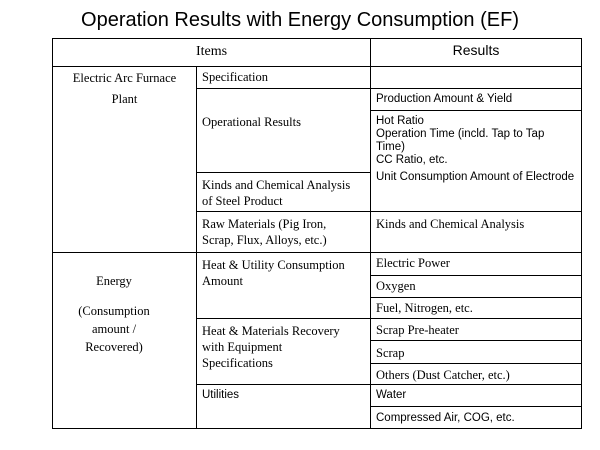 The image size is (600, 450). I want to click on result-oxygen: Oxygen, so click(396, 286).